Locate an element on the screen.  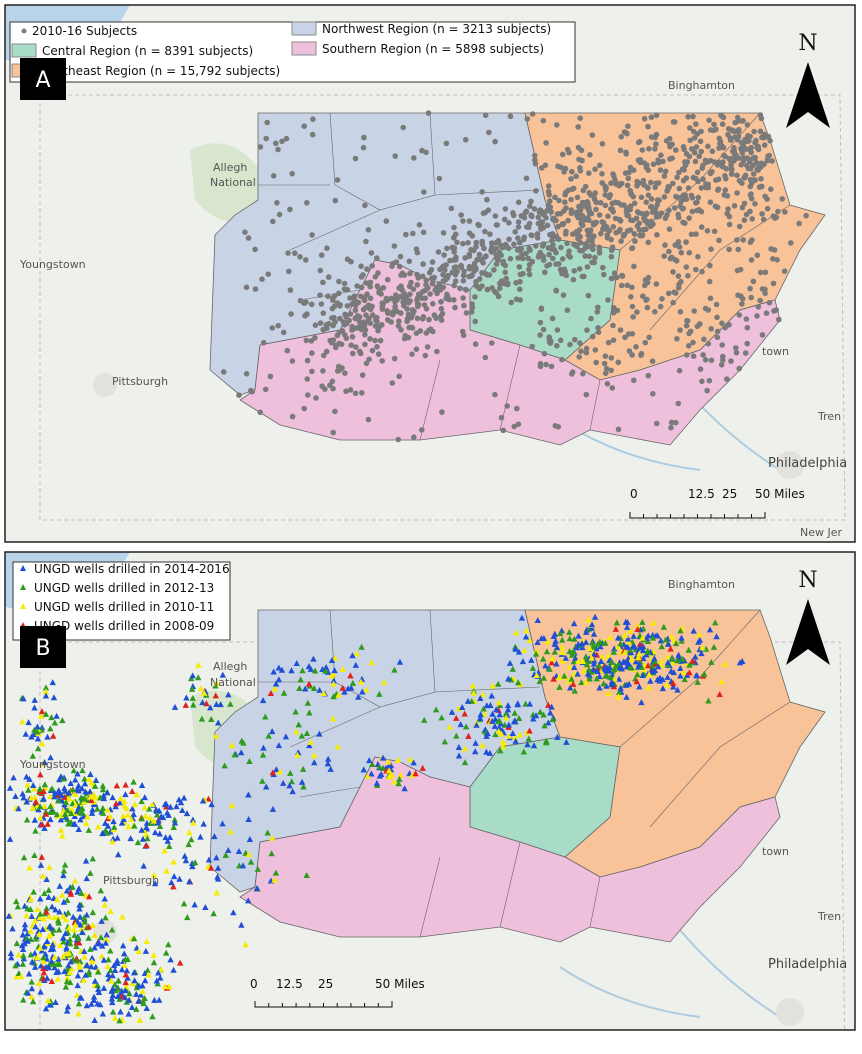
place-name: New Jer is located at coordinates (821, 532).